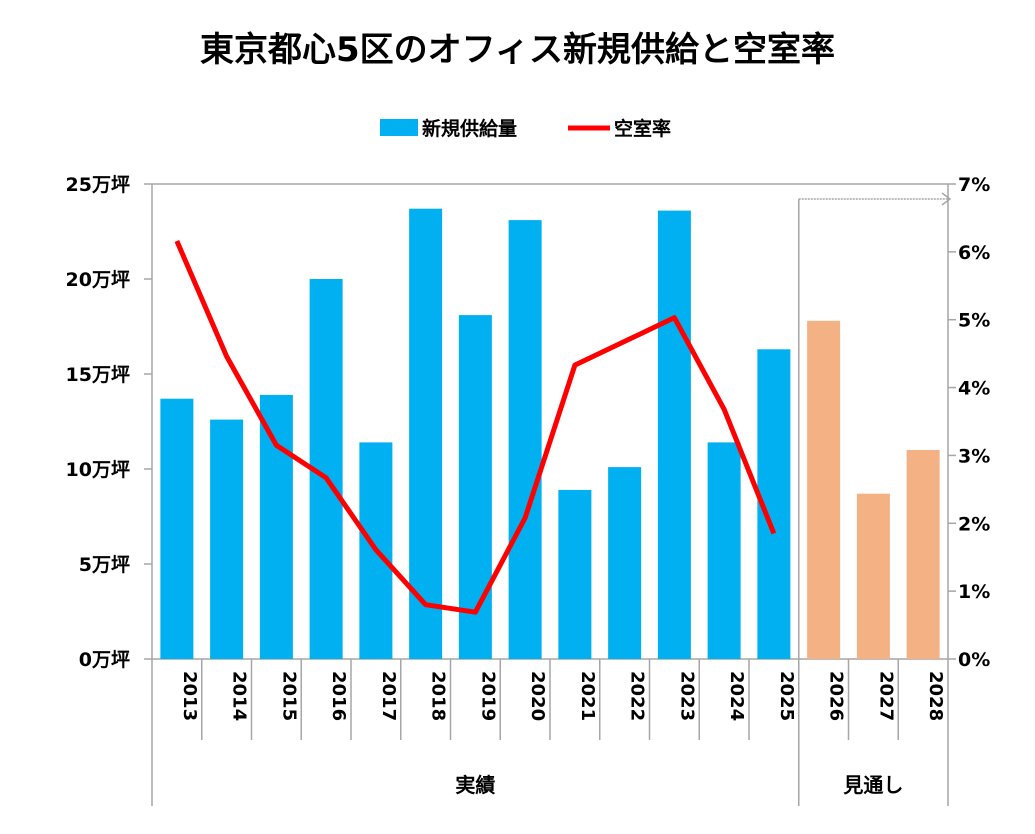 This screenshot has width=1035, height=834. Describe the element at coordinates (399, 127) in the screenshot. I see `legend-bar-swatch` at that location.